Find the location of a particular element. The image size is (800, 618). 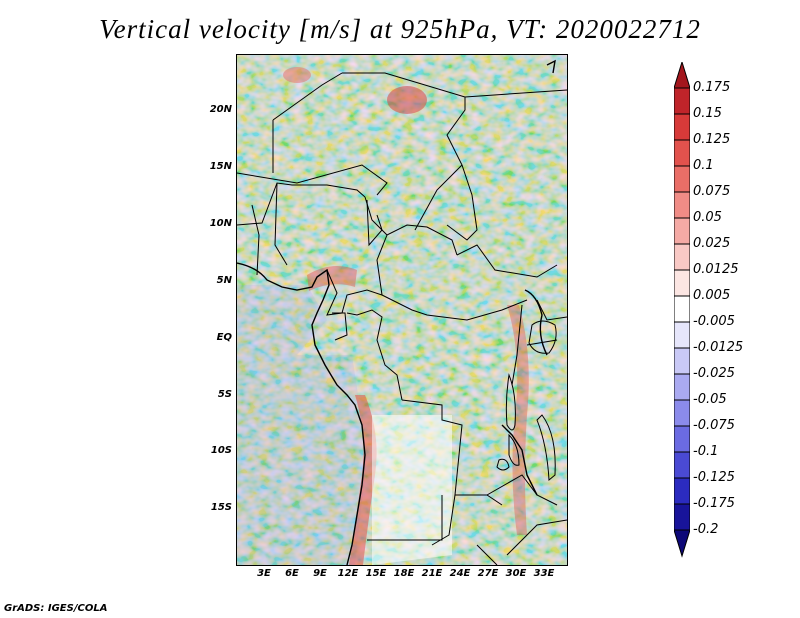

lon-label-24e: 24E is located at coordinates (460, 573).